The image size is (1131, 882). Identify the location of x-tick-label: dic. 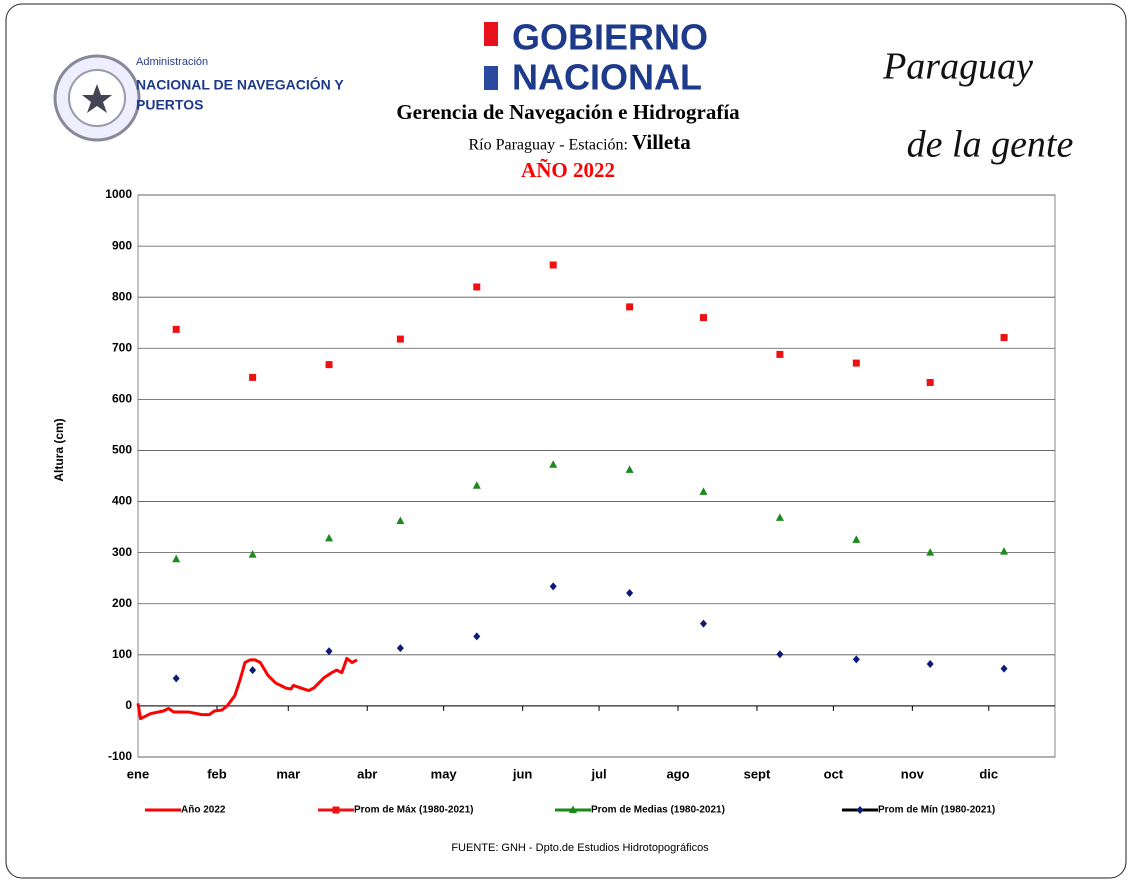
(988, 773).